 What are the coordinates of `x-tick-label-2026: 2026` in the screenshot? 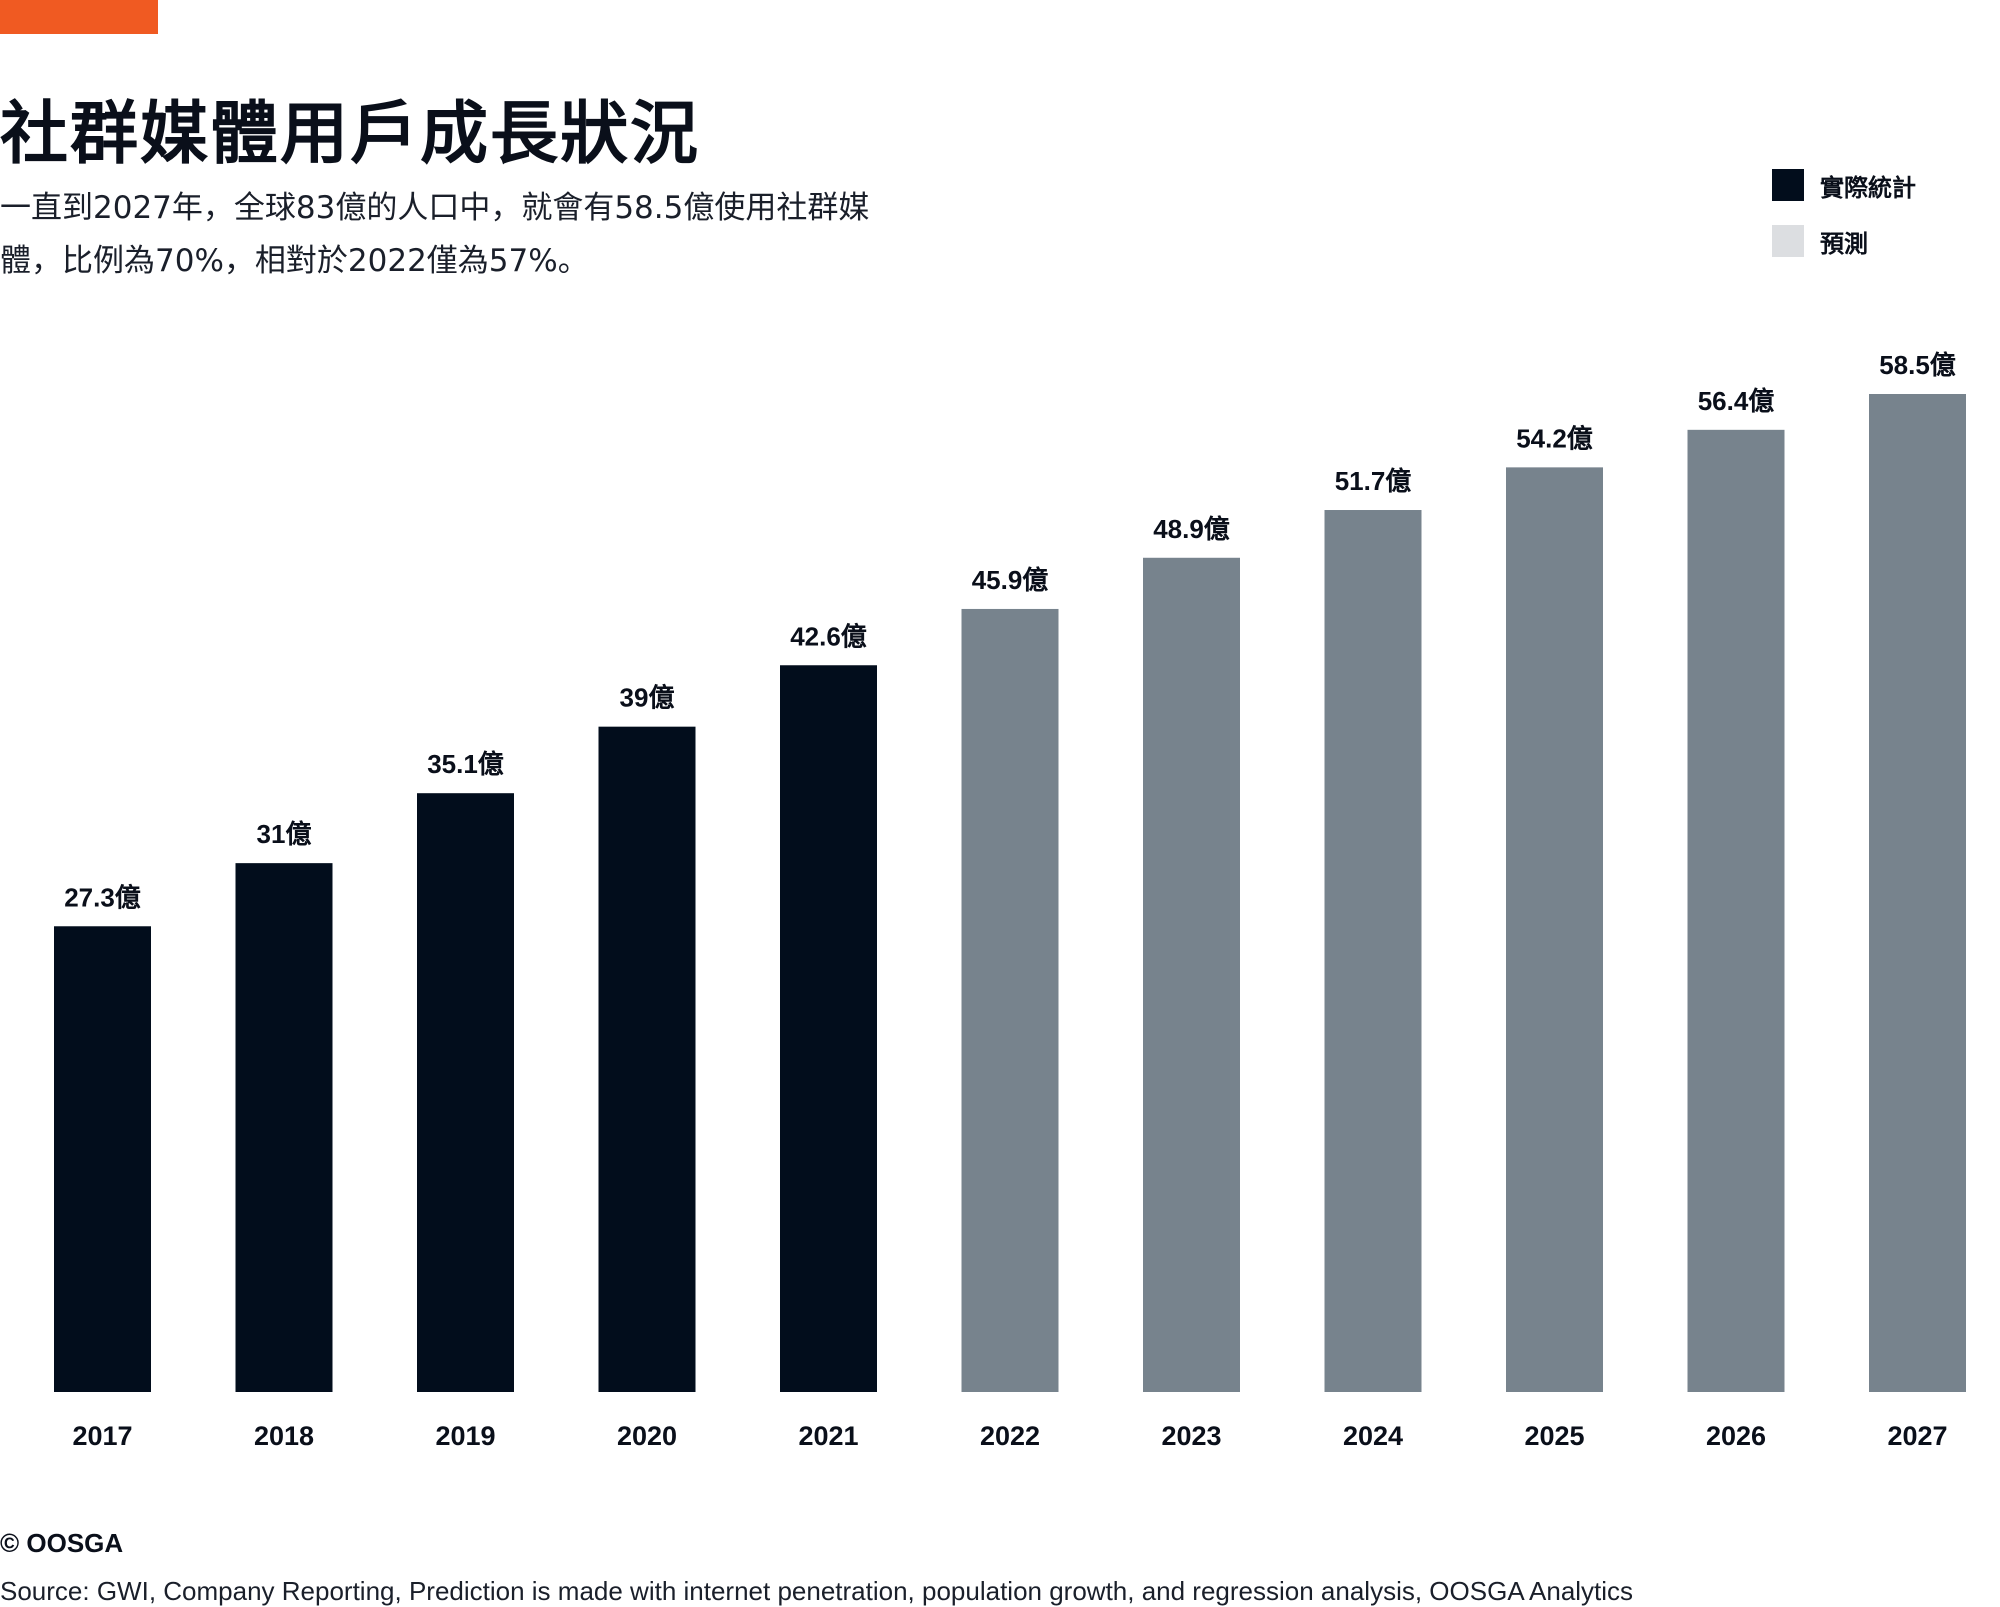 It's located at (1736, 1435).